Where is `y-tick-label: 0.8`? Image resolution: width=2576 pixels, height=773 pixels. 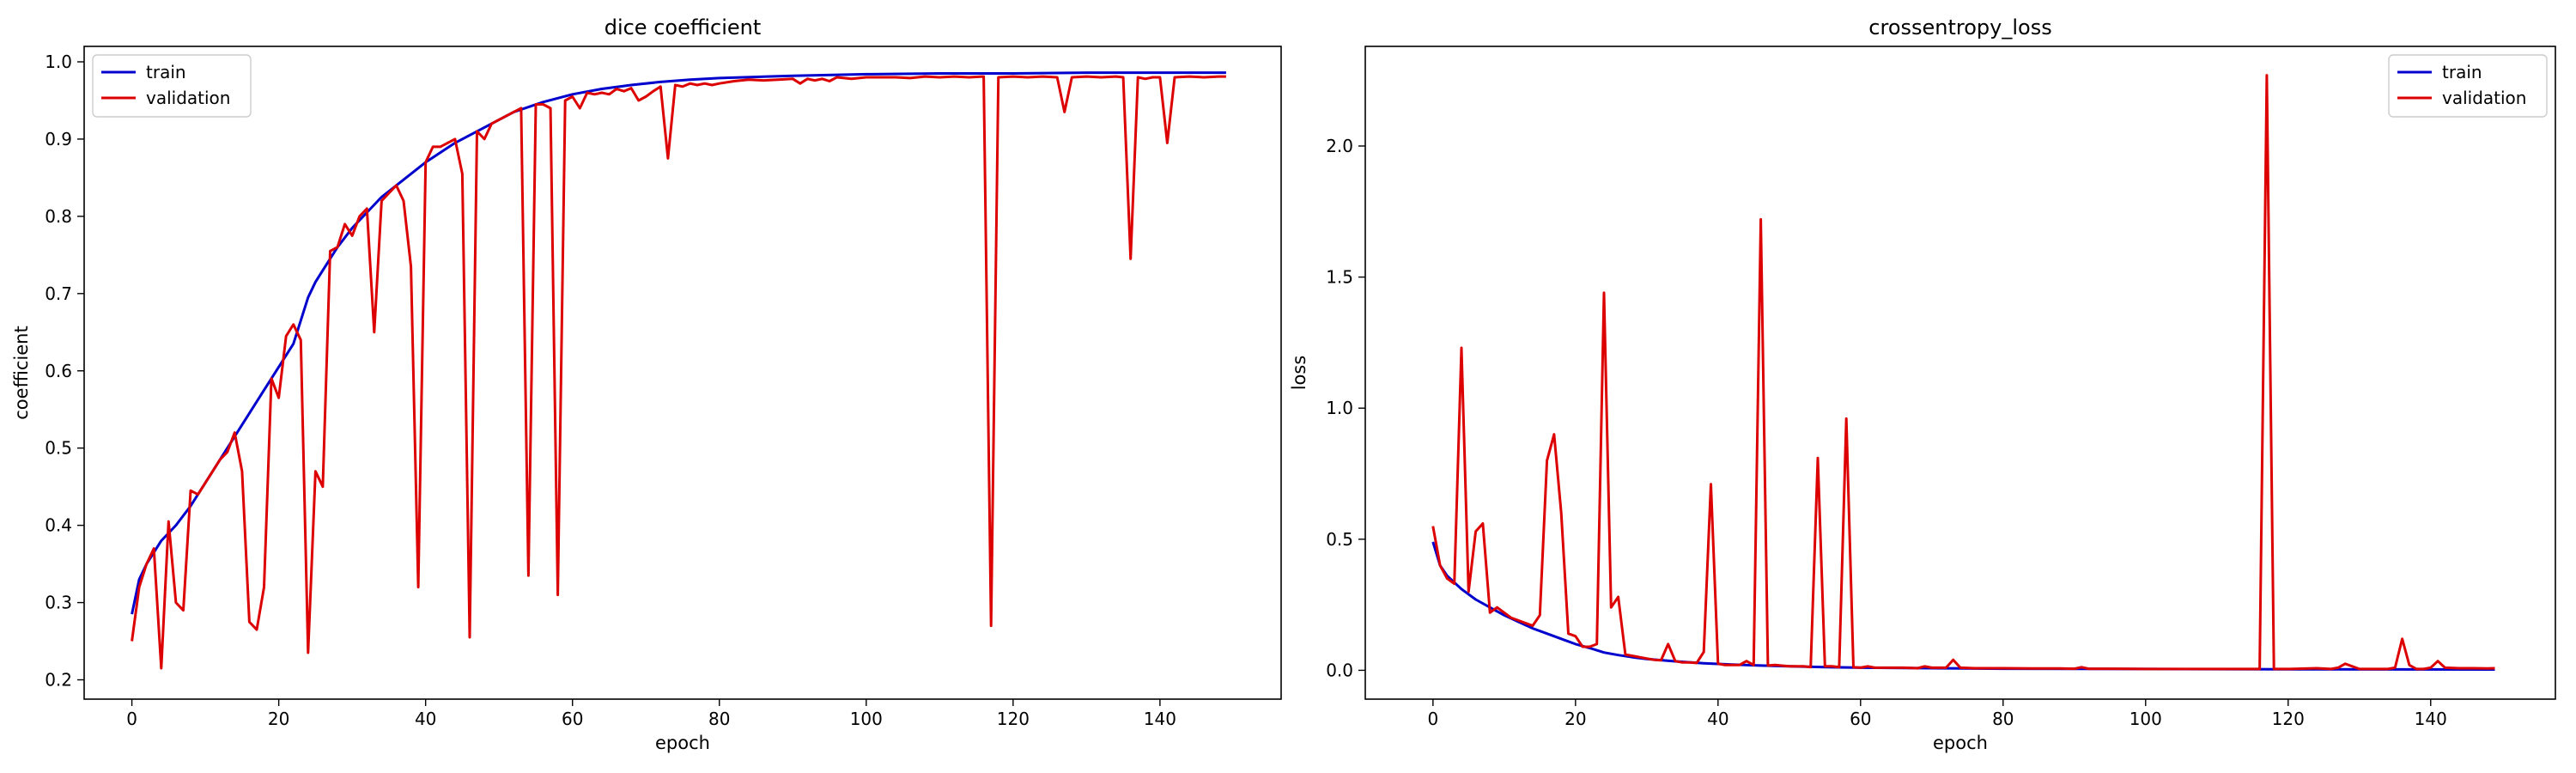 y-tick-label: 0.8 is located at coordinates (59, 216).